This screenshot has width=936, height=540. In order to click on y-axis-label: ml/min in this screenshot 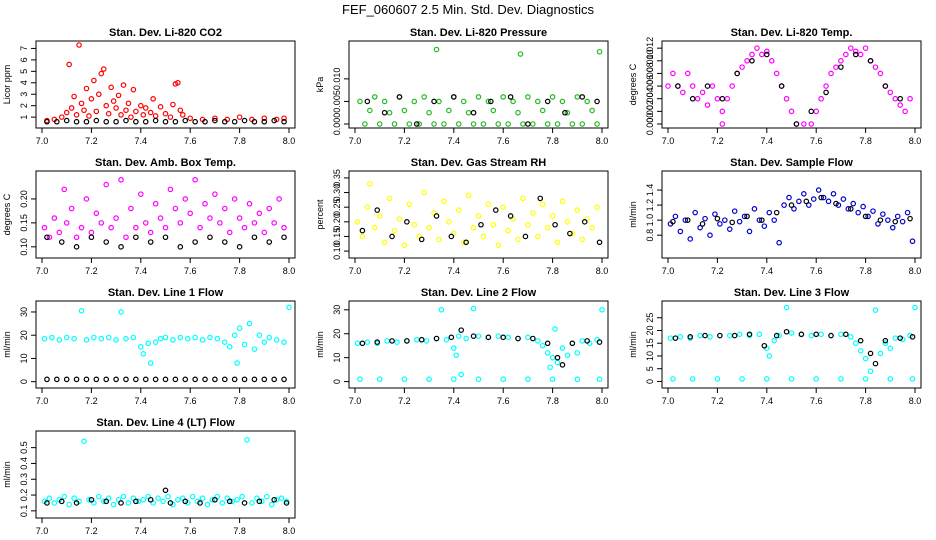, I will do `click(633, 344)`.